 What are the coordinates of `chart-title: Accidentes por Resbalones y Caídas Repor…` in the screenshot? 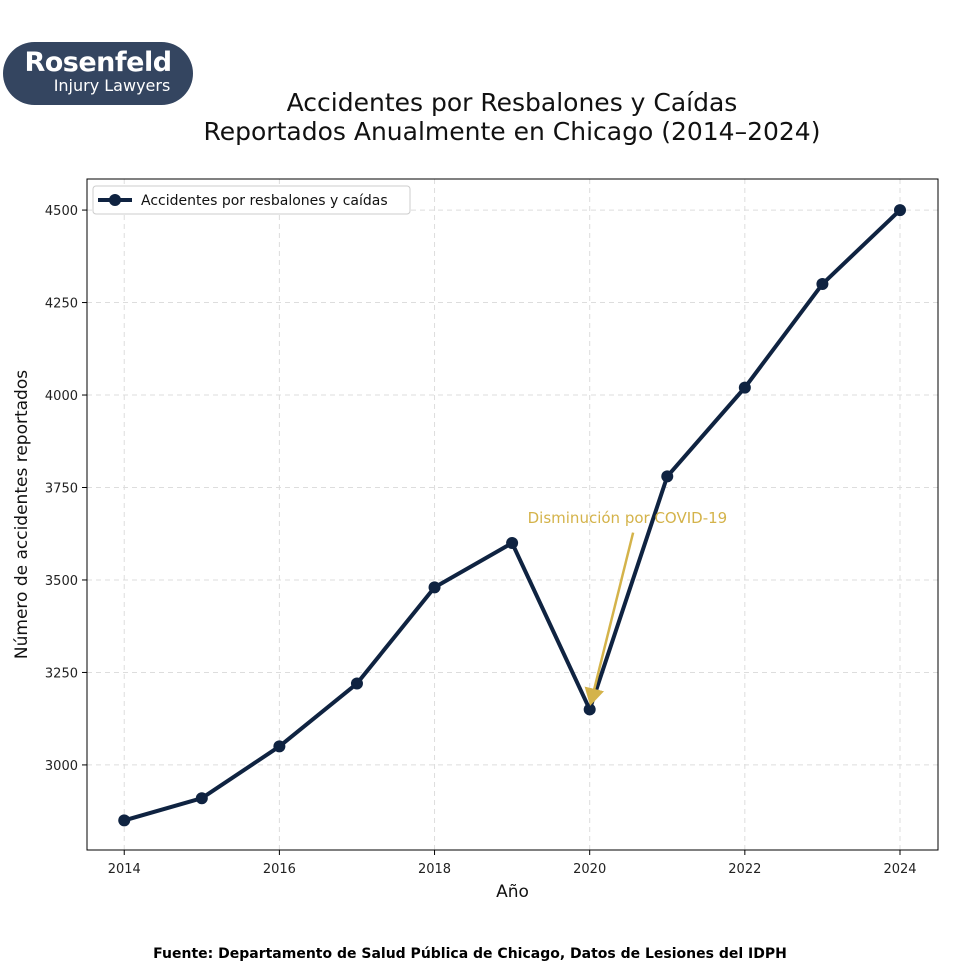 It's located at (490, 117).